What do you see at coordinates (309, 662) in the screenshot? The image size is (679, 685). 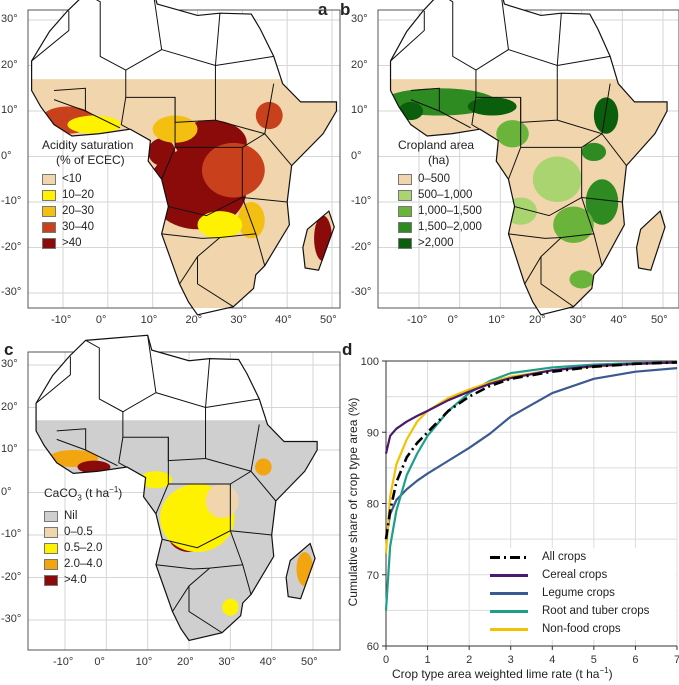 I see `lon-tick-label: 50°` at bounding box center [309, 662].